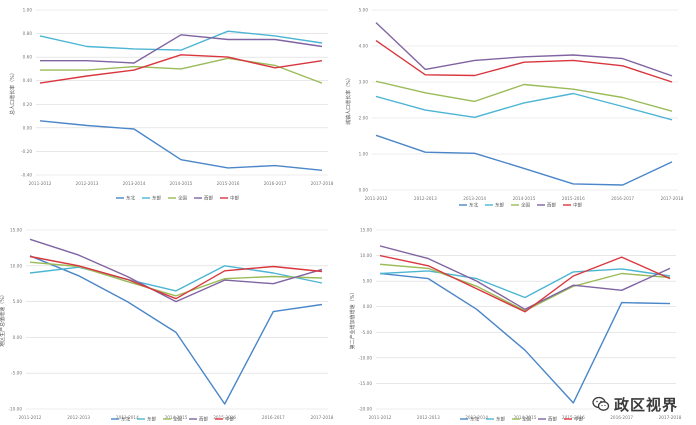  What do you see at coordinates (26, 175) in the screenshot?
I see `y-tick-label: -0.40` at bounding box center [26, 175].